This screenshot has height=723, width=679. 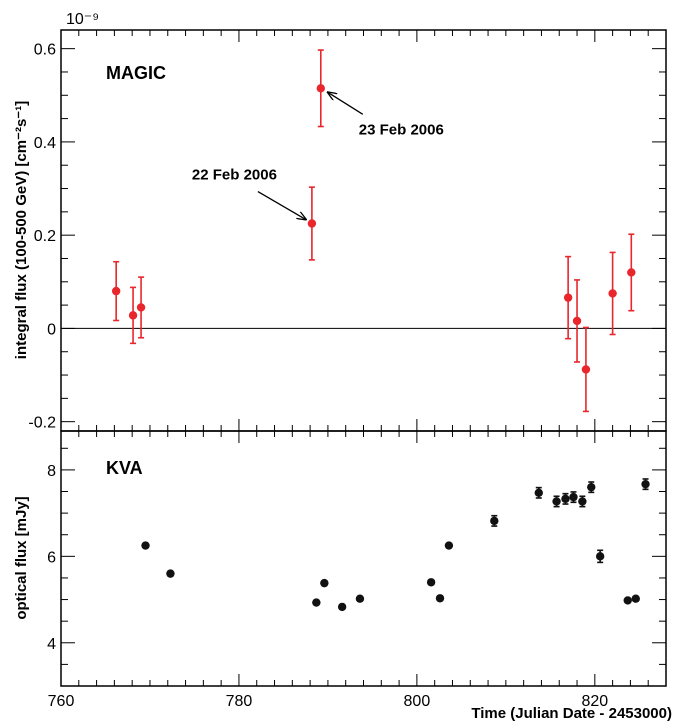 I want to click on y-multiplier: 10⁻⁹, so click(x=82, y=19).